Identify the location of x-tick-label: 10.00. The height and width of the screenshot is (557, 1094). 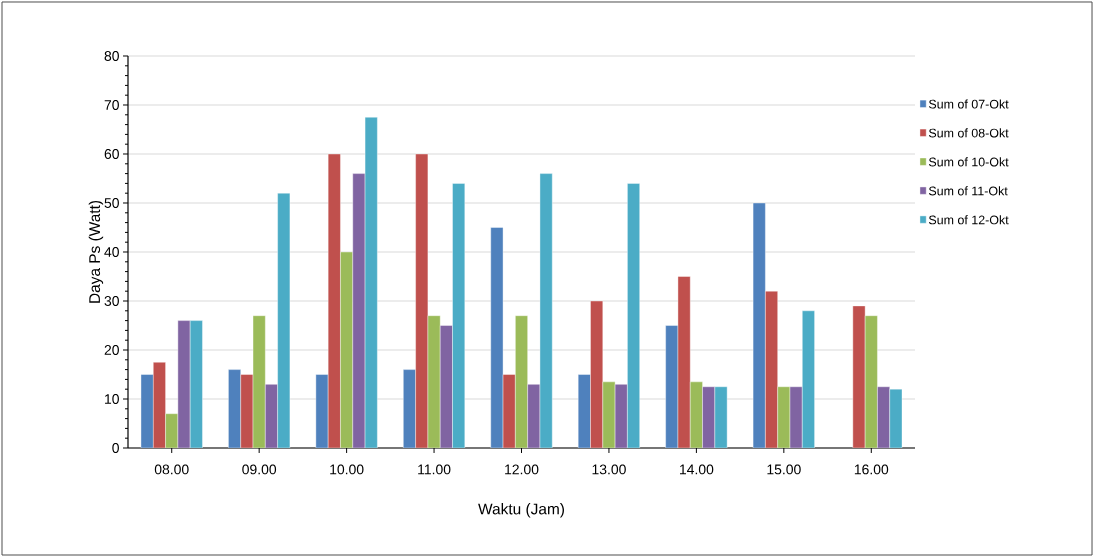
(347, 469).